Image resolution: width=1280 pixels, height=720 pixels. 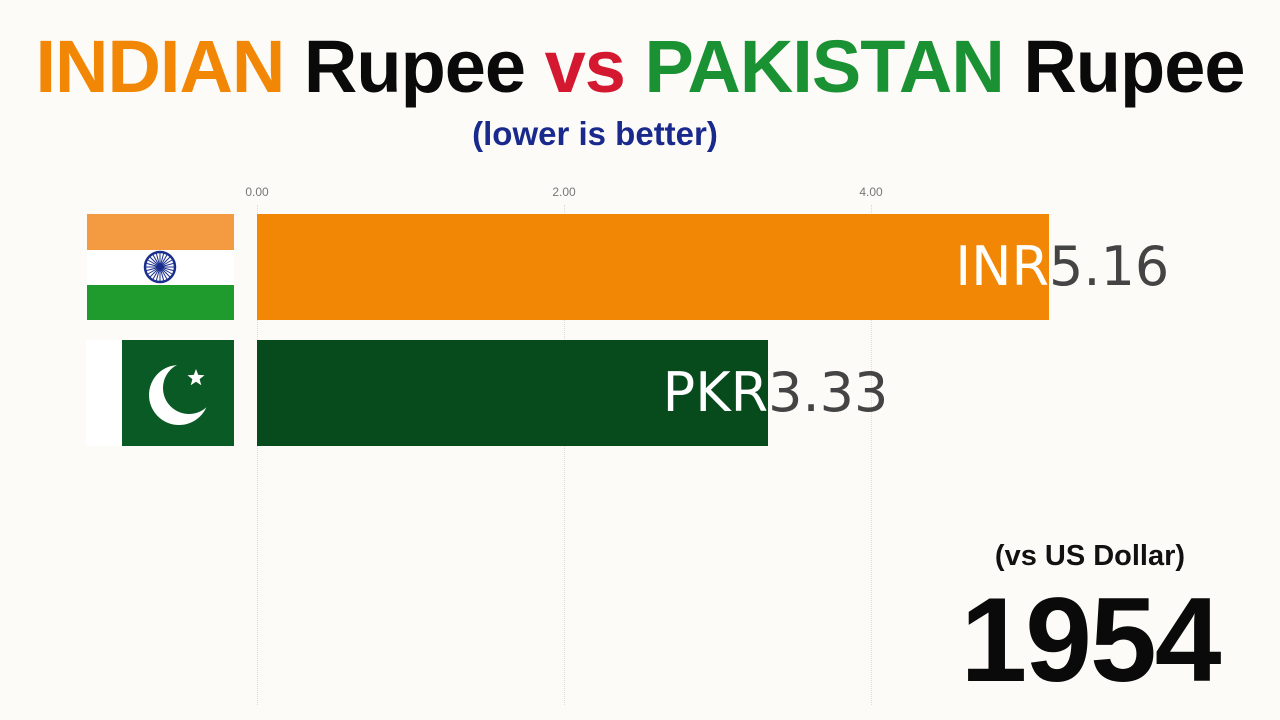 I want to click on x-tick-label: 2.00, so click(x=564, y=192).